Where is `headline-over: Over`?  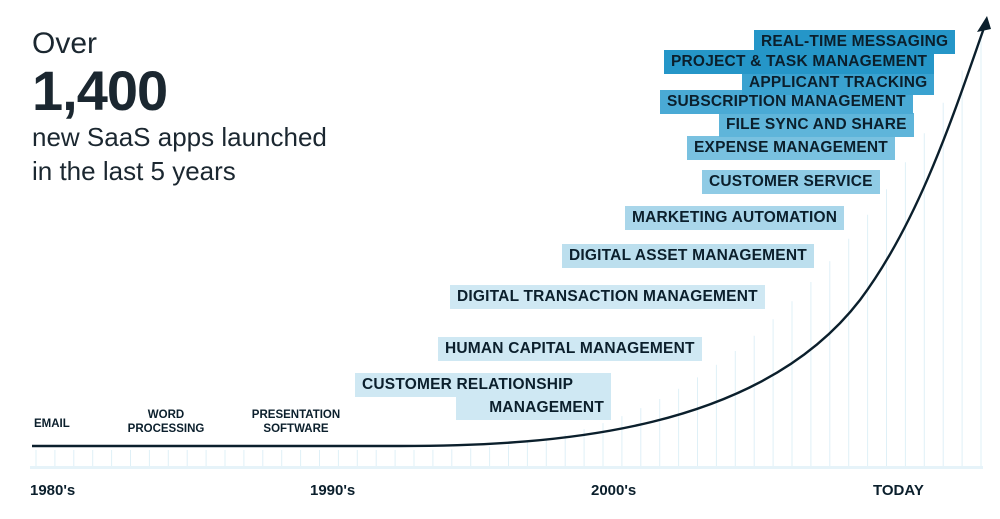
headline-over: Over is located at coordinates (65, 43).